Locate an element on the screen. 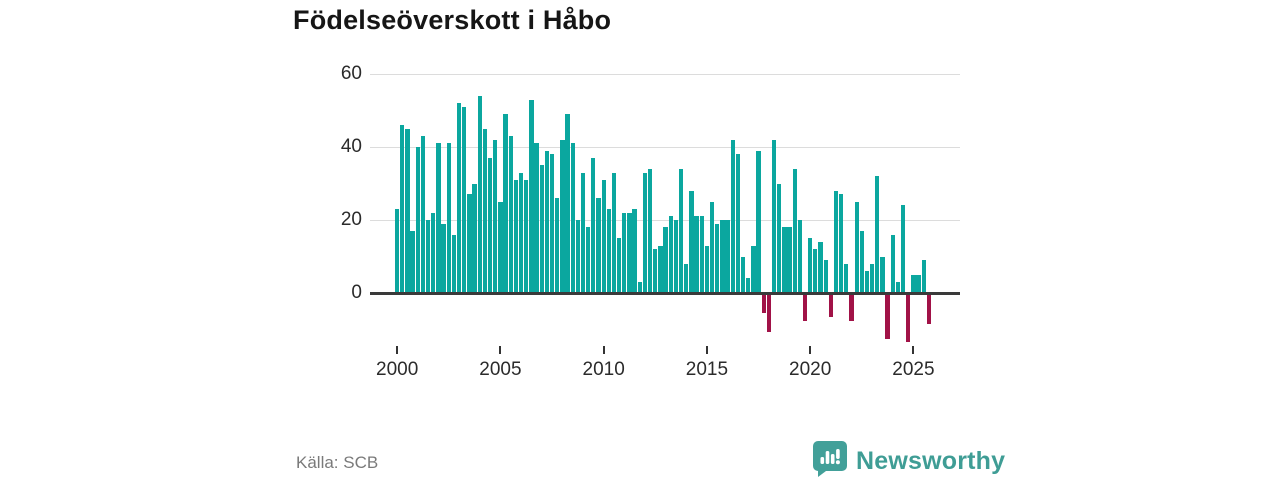 The width and height of the screenshot is (1280, 480). y-axis-label: 0 is located at coordinates (356, 292).